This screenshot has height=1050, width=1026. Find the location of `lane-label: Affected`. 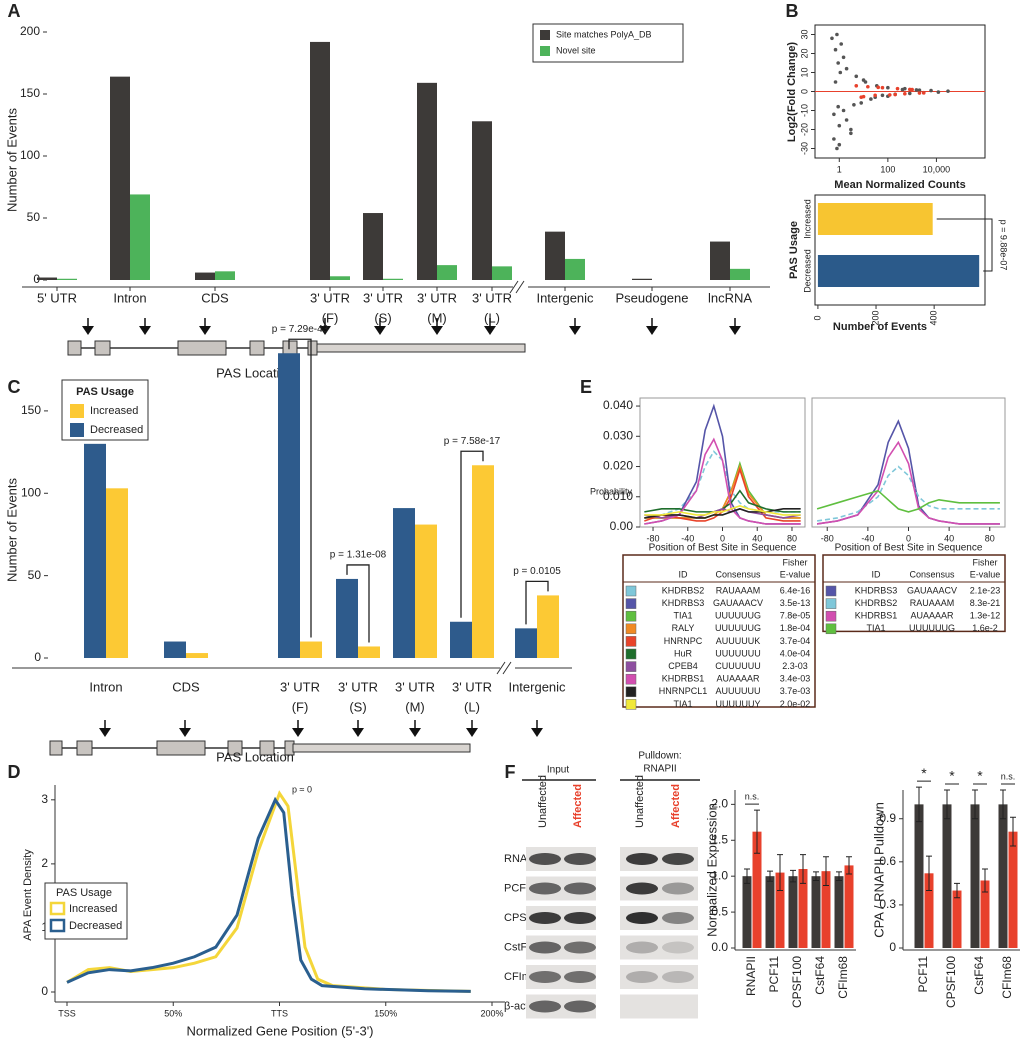

lane-label: Affected is located at coordinates (578, 806).